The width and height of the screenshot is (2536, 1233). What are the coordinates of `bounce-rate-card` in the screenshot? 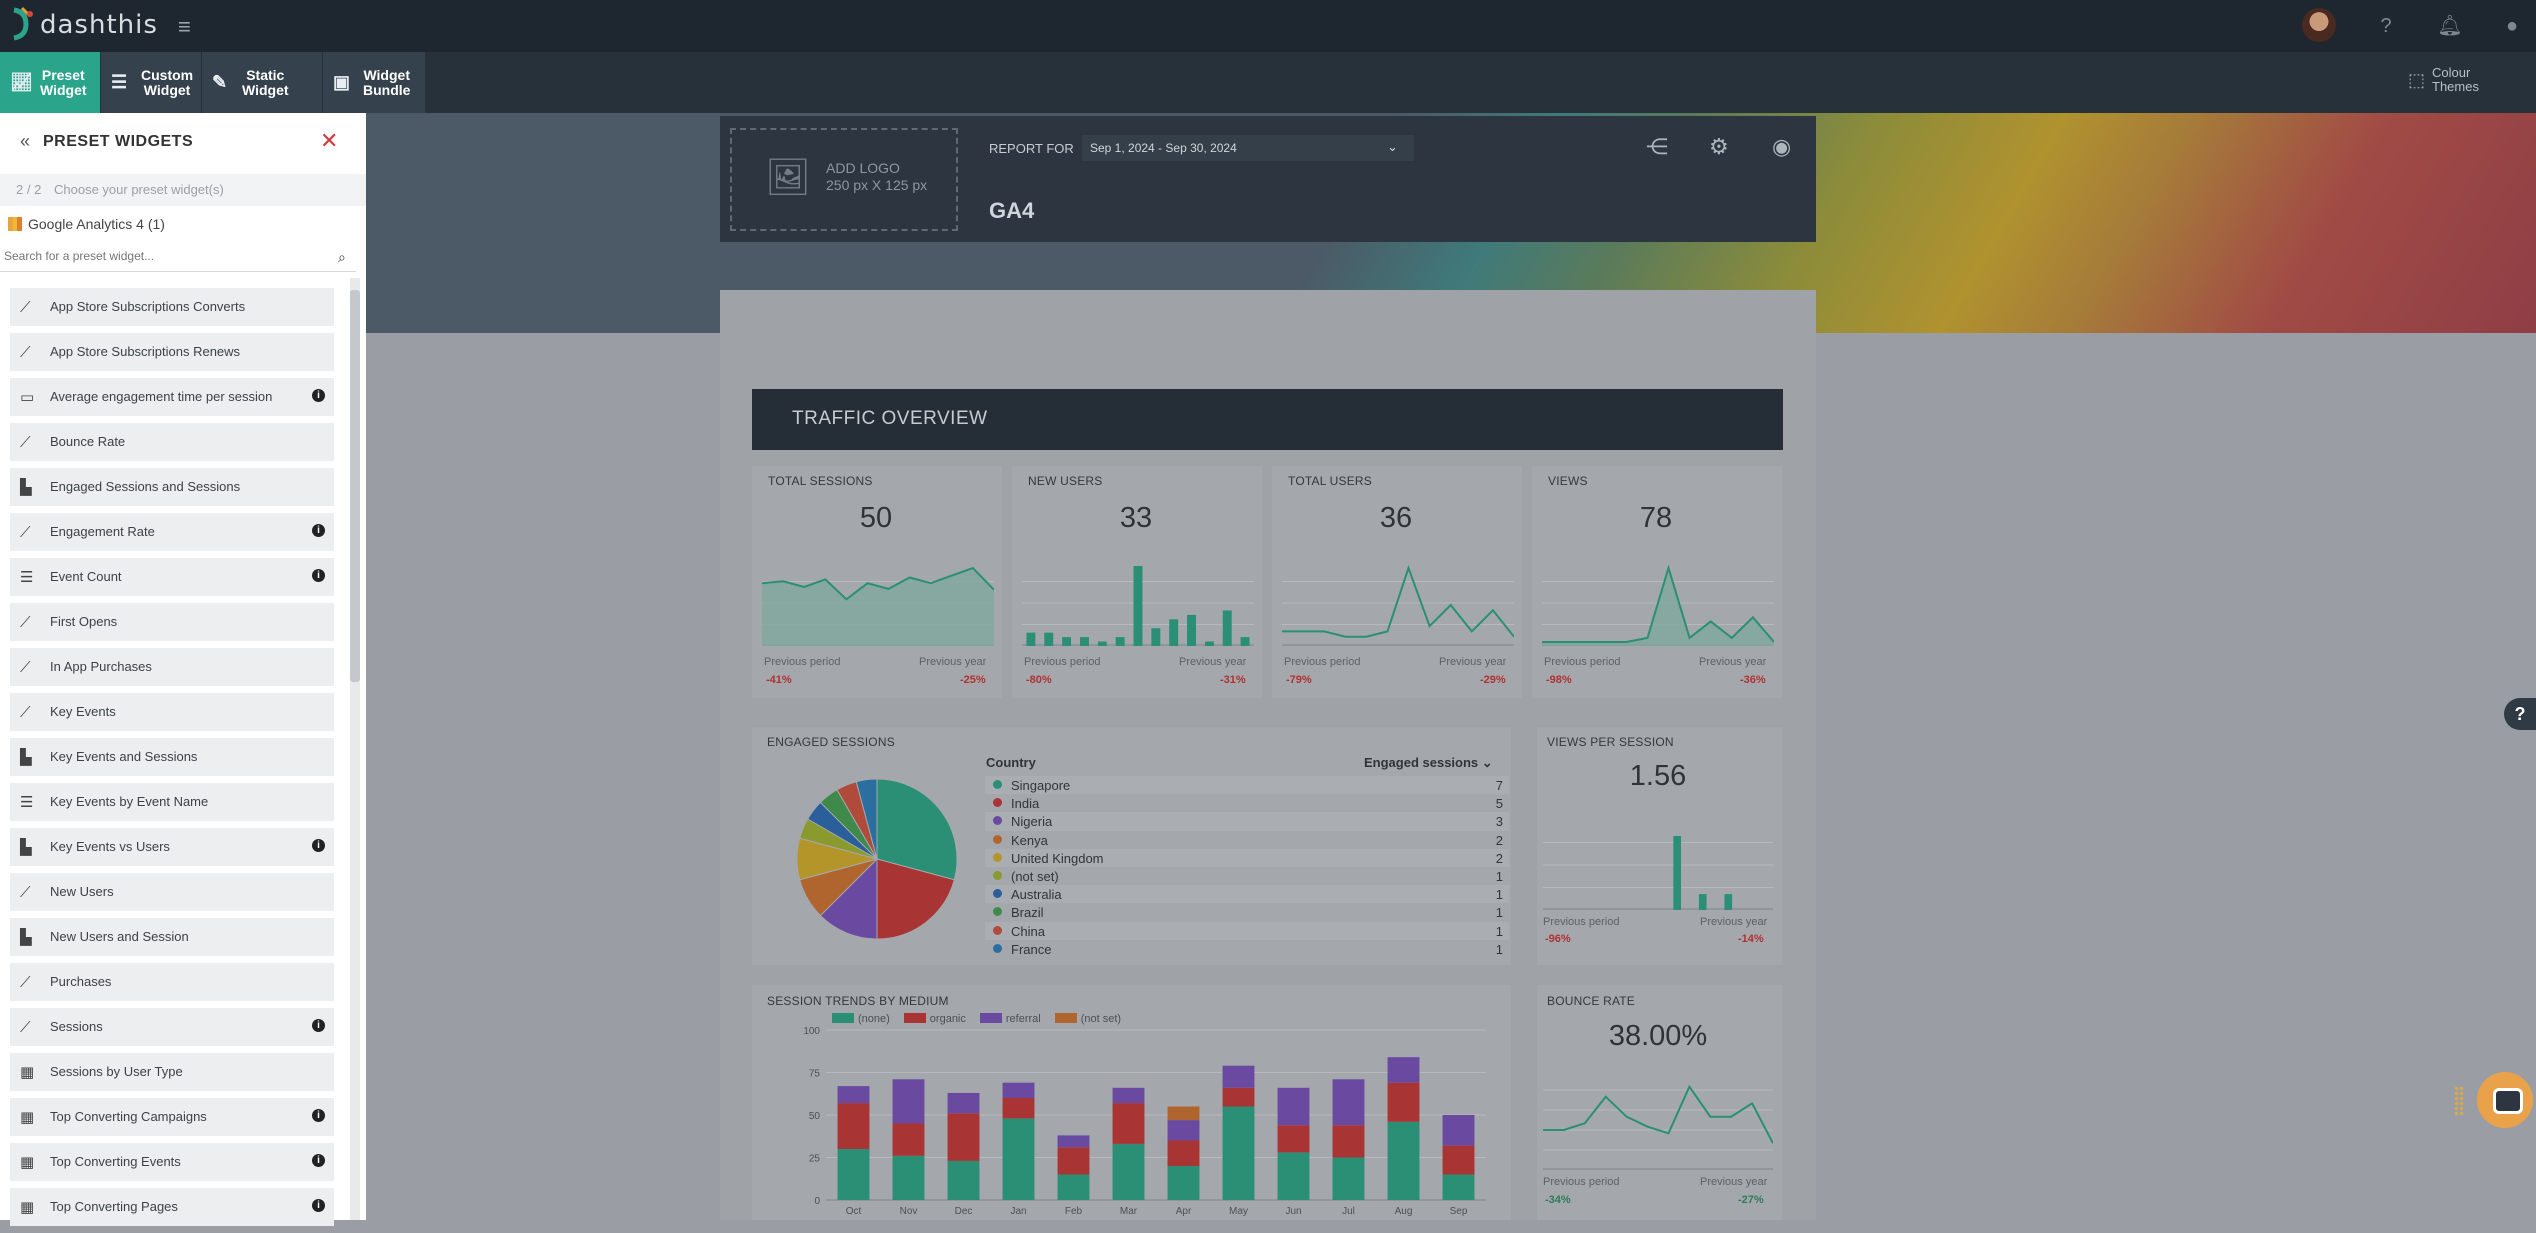 It's located at (1659, 1102).